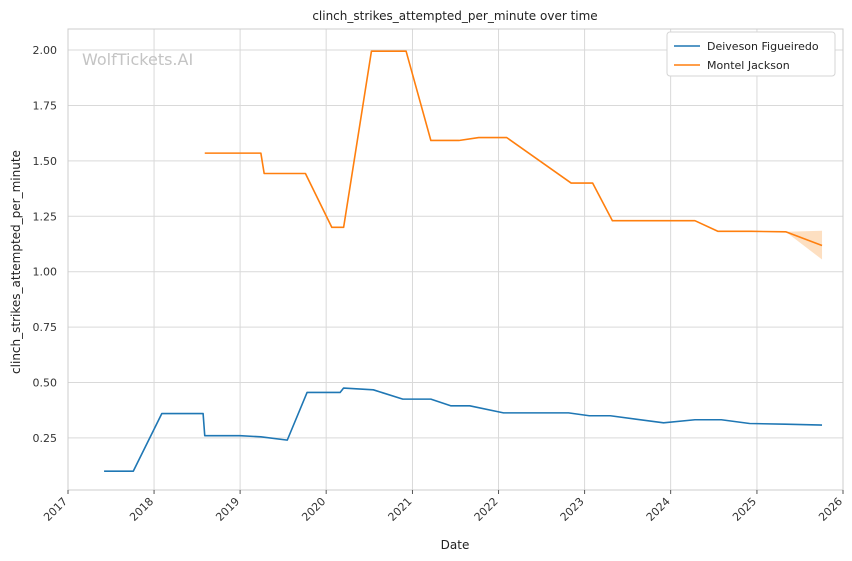 Image resolution: width=852 pixels, height=561 pixels. I want to click on y-tick-label: 1.00, so click(45, 272).